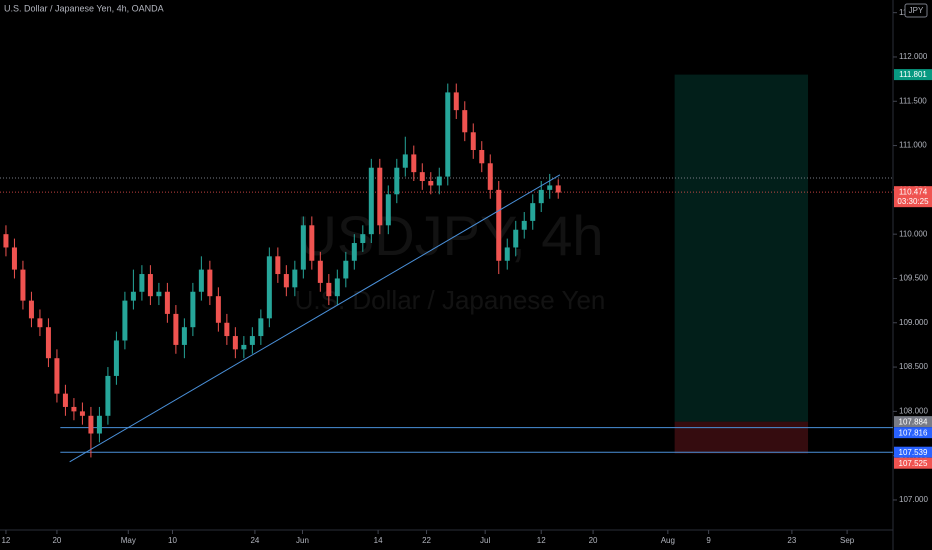 Image resolution: width=932 pixels, height=550 pixels. Describe the element at coordinates (913, 366) in the screenshot. I see `y-tick-label: 108.500` at that location.